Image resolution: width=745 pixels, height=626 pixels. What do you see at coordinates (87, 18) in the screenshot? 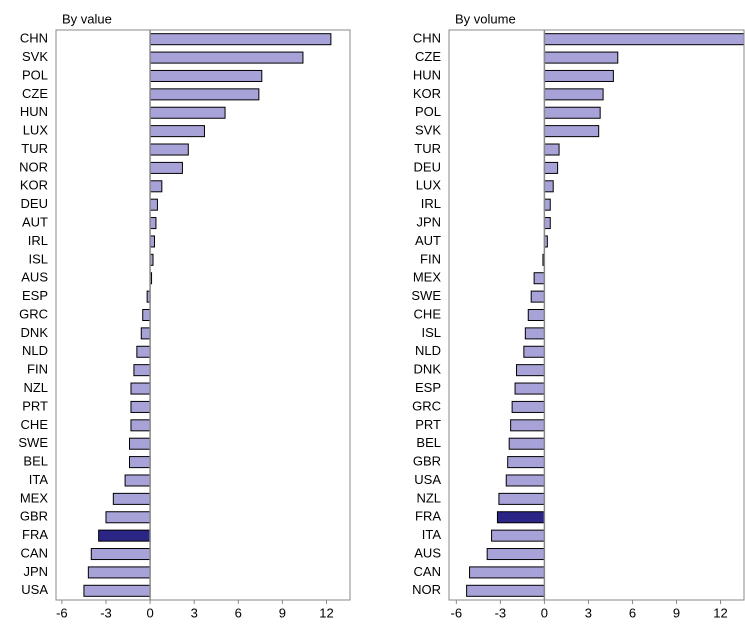
I see `panel-title: By value` at bounding box center [87, 18].